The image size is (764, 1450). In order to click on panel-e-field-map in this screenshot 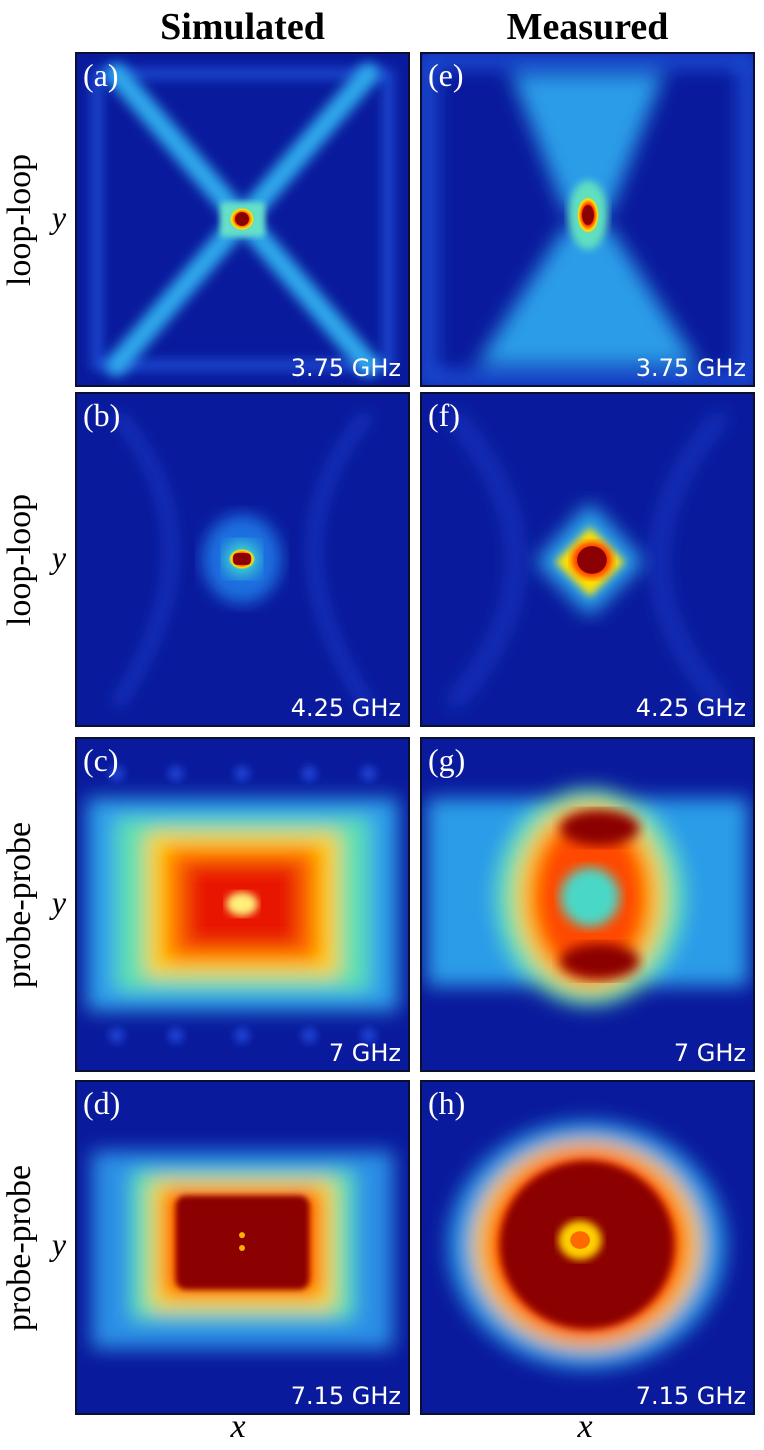, I will do `click(587, 219)`.